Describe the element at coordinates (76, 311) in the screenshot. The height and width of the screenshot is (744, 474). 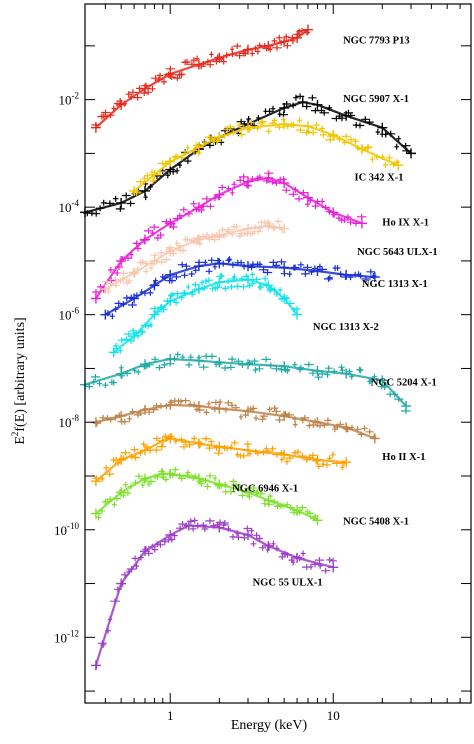
I see `y-tick-exp: -6` at that location.